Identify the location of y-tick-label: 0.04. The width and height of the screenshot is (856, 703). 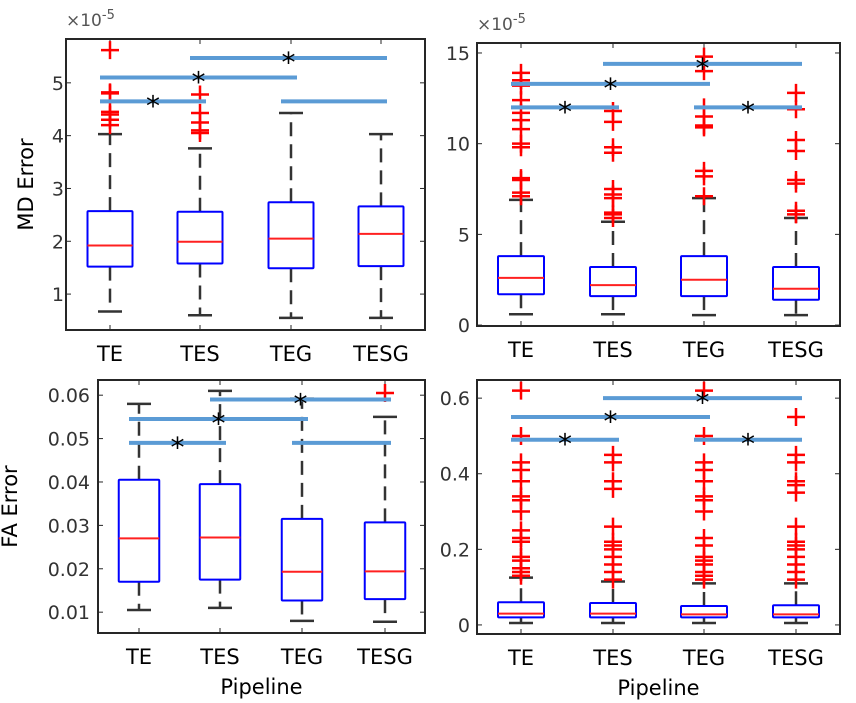
(69, 483).